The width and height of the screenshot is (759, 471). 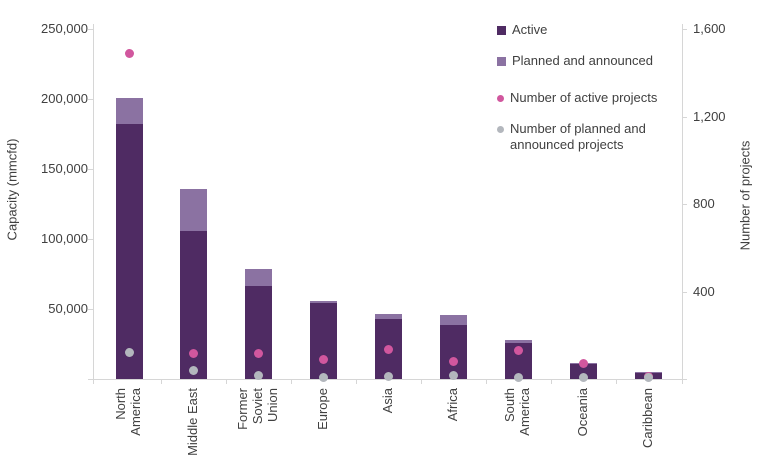 I want to click on right-axis-tick-label: 1,200, so click(x=709, y=116).